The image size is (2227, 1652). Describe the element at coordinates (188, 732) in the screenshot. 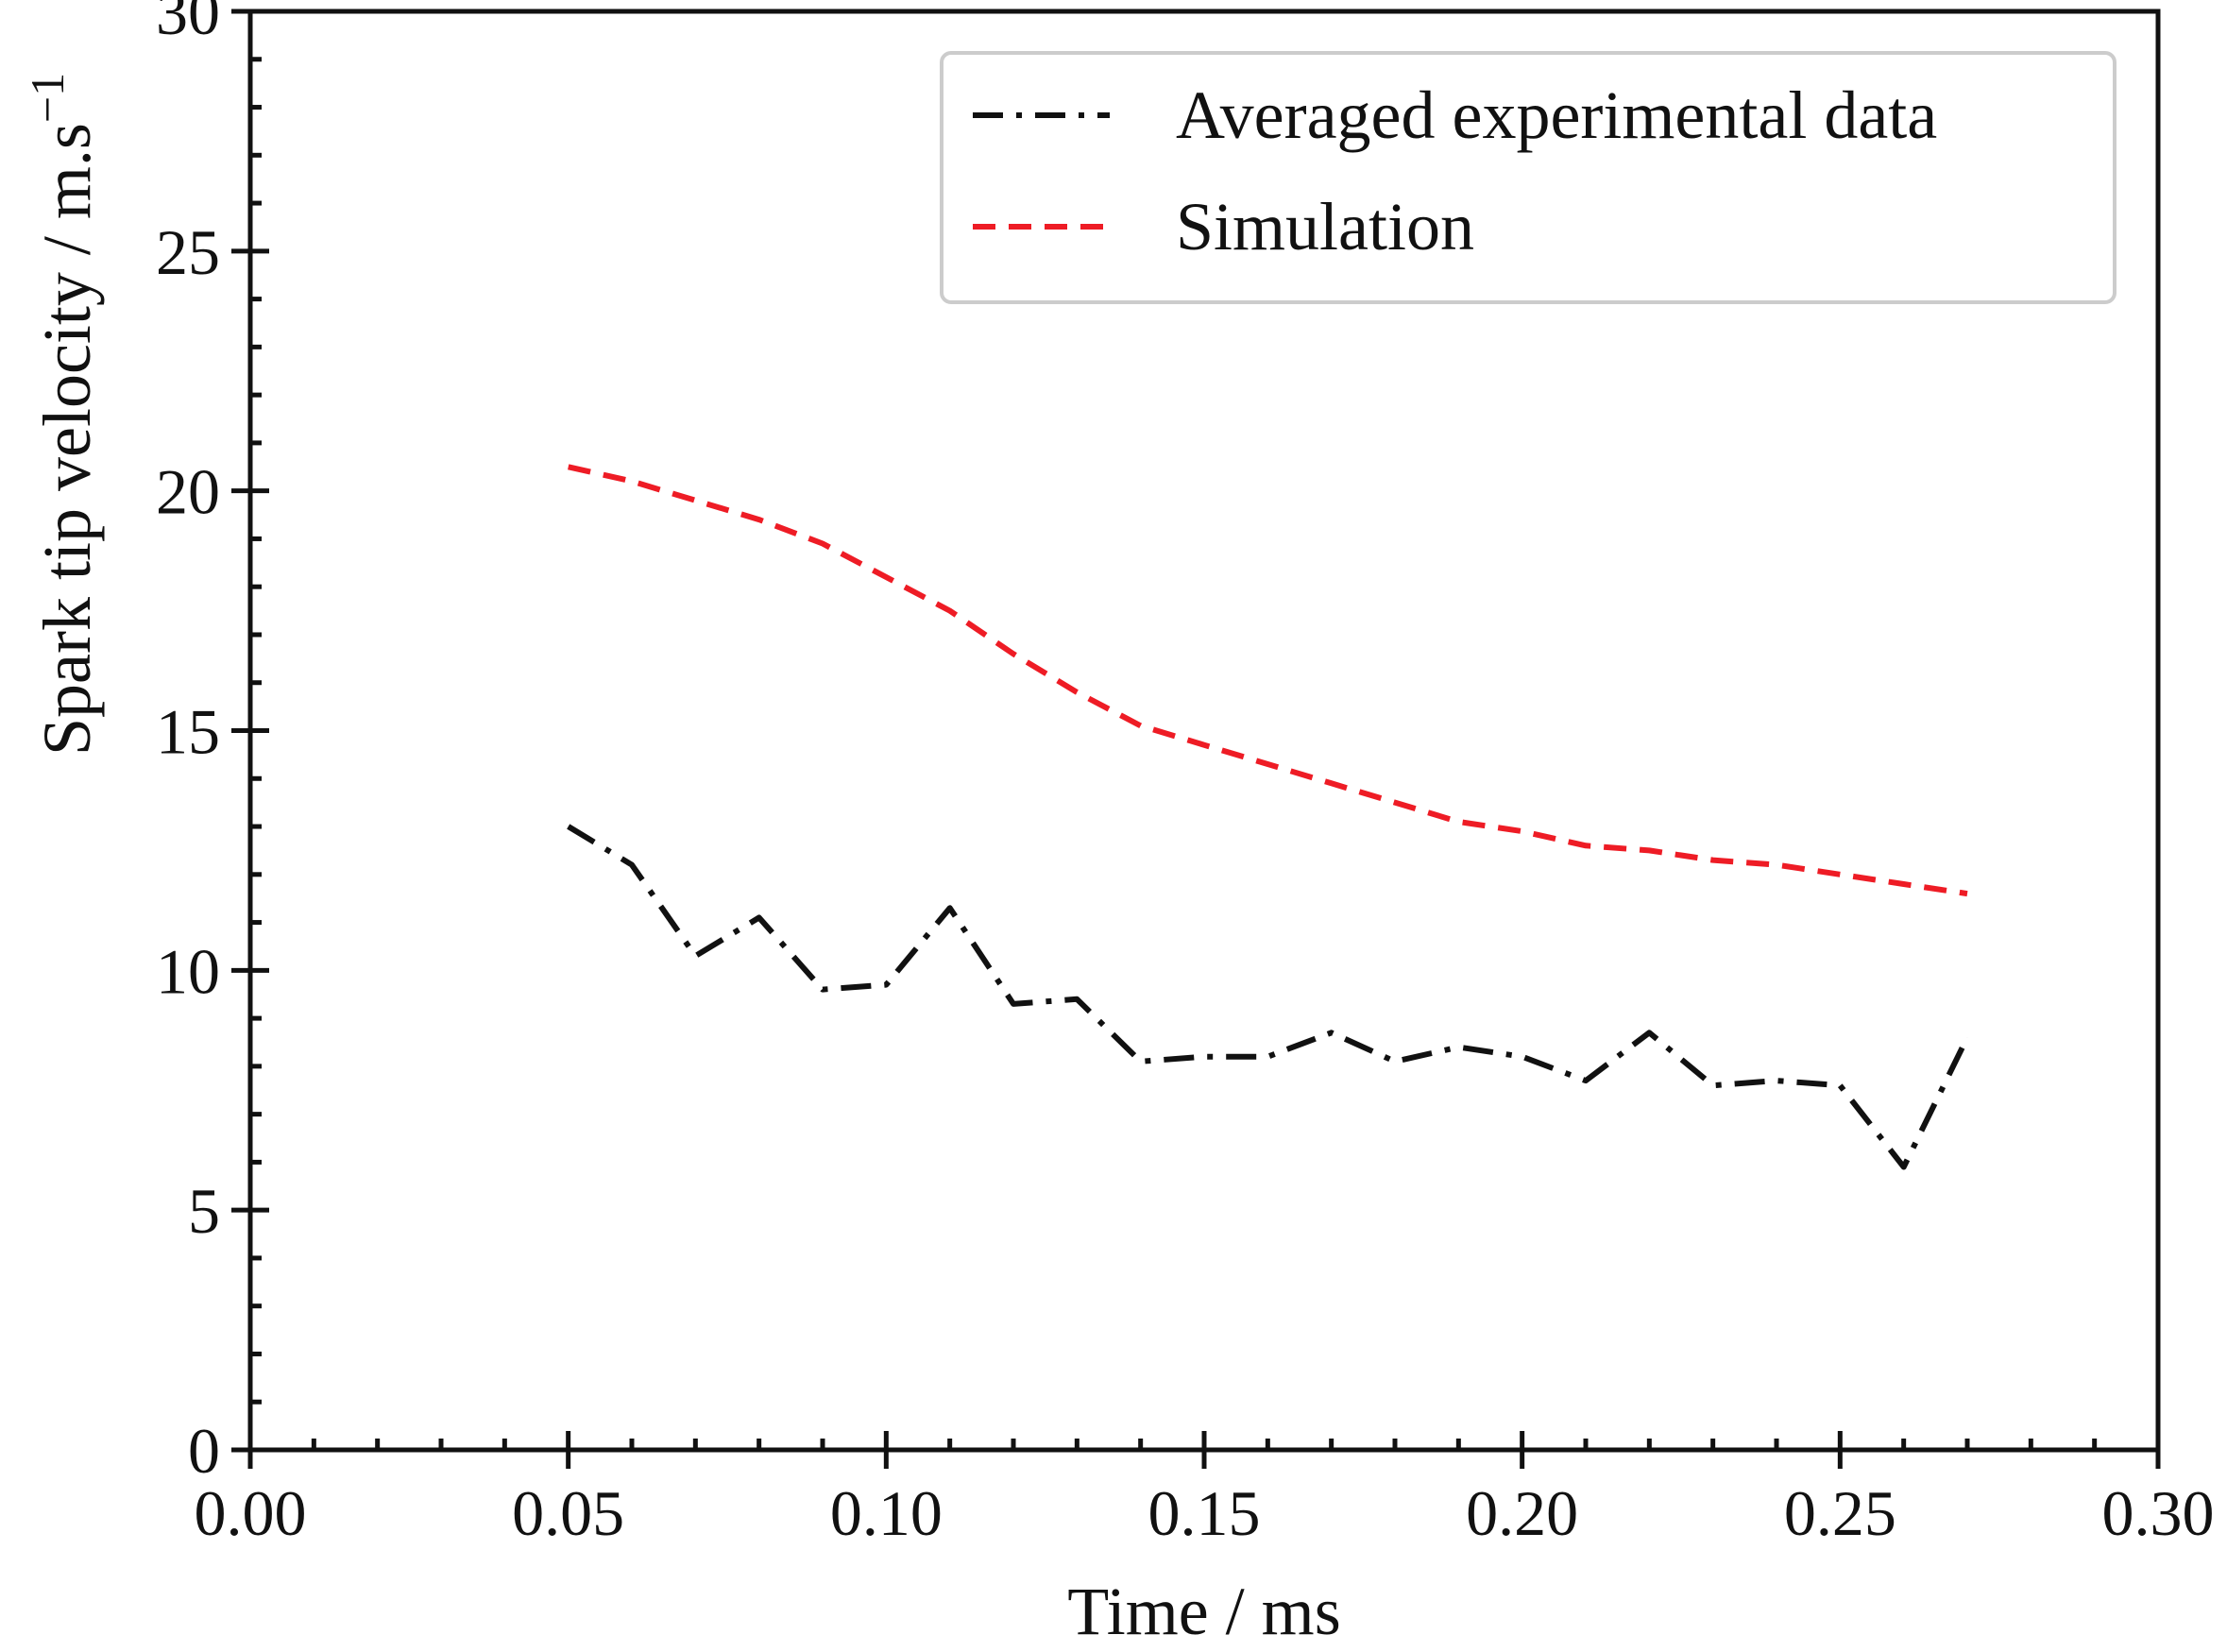

I see `y-tick-label: 15` at that location.